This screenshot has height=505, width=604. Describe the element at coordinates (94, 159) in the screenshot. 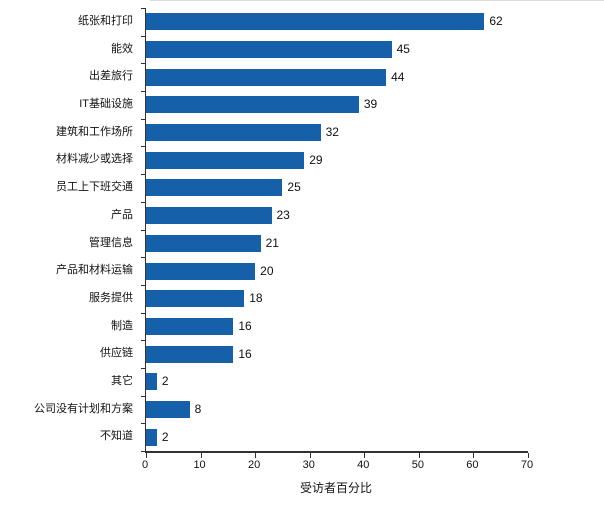

I see `category-label: 材料减少或选择` at that location.